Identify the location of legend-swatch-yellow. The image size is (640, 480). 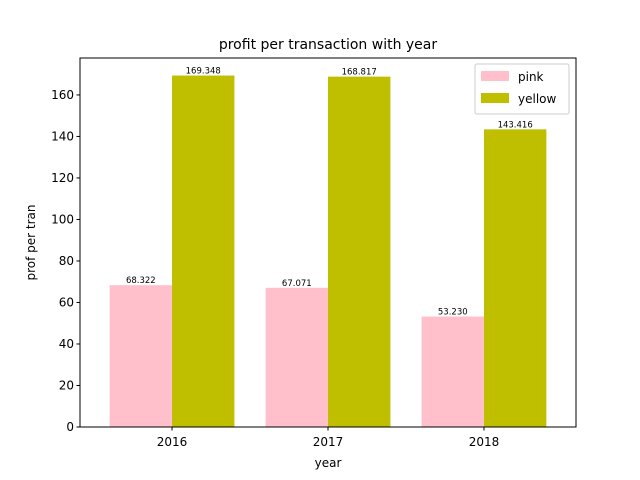
(495, 98).